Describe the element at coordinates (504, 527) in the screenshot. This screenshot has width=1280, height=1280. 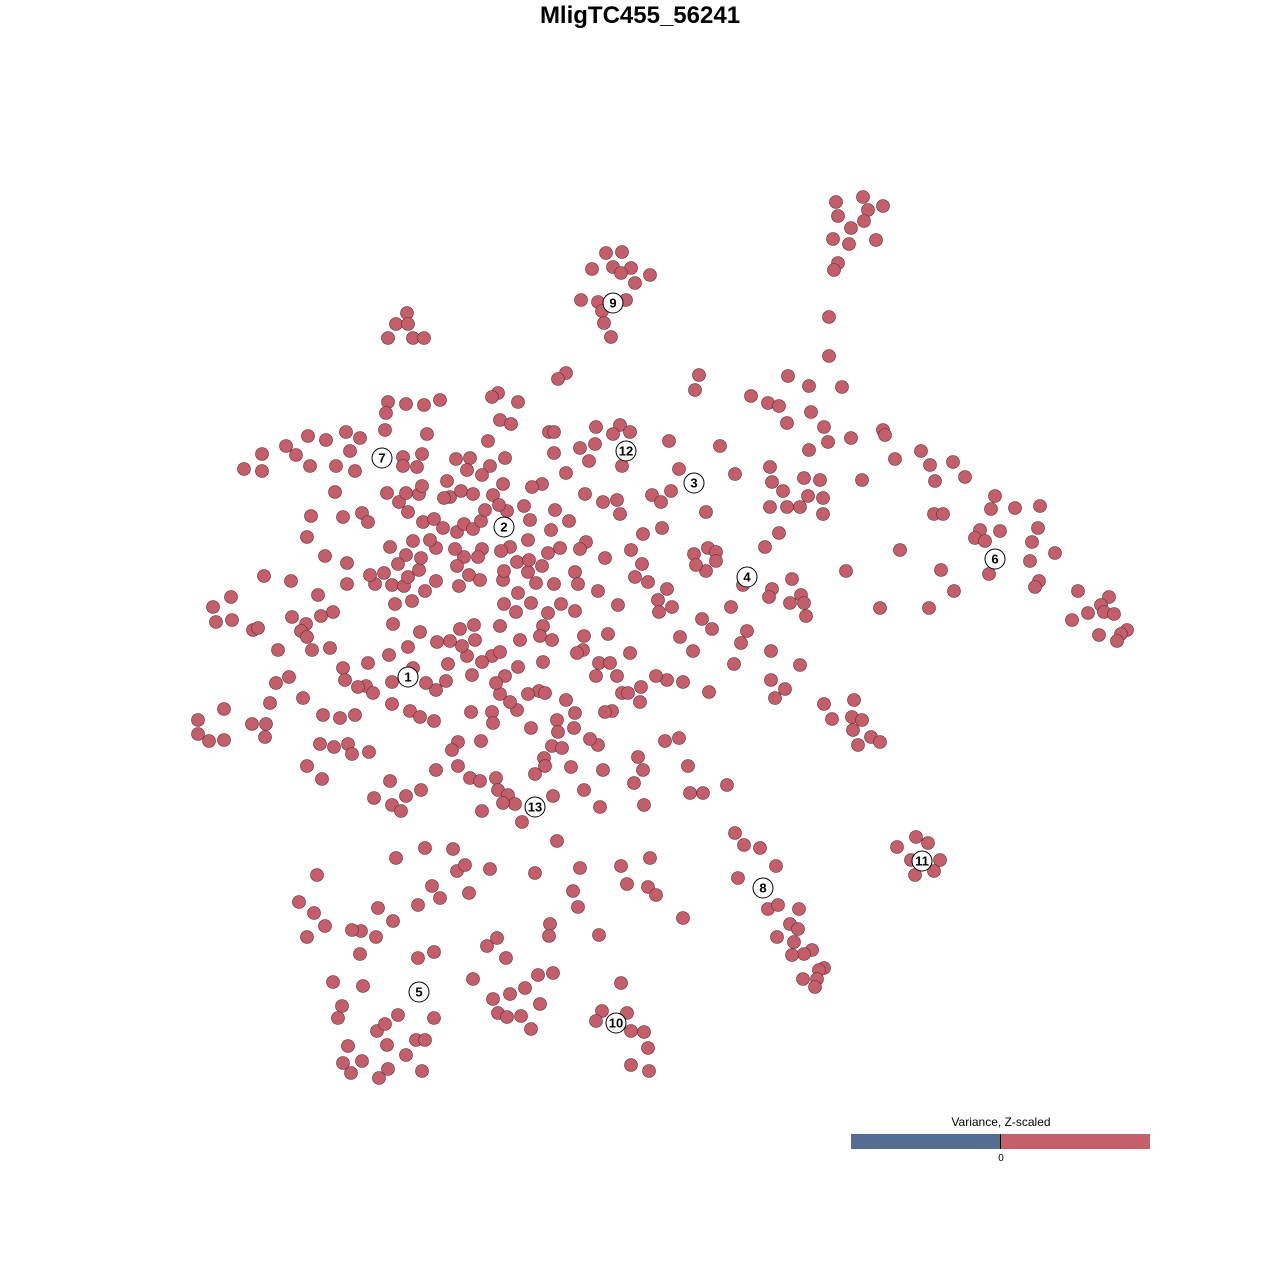
I see `cluster-label-2: 2` at that location.